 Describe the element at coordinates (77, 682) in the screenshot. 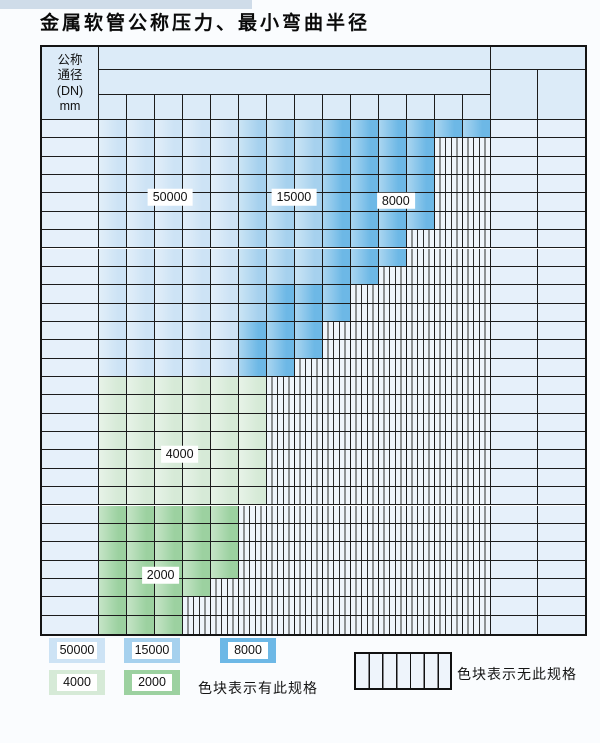

I see `legend-swatch: 4000` at that location.